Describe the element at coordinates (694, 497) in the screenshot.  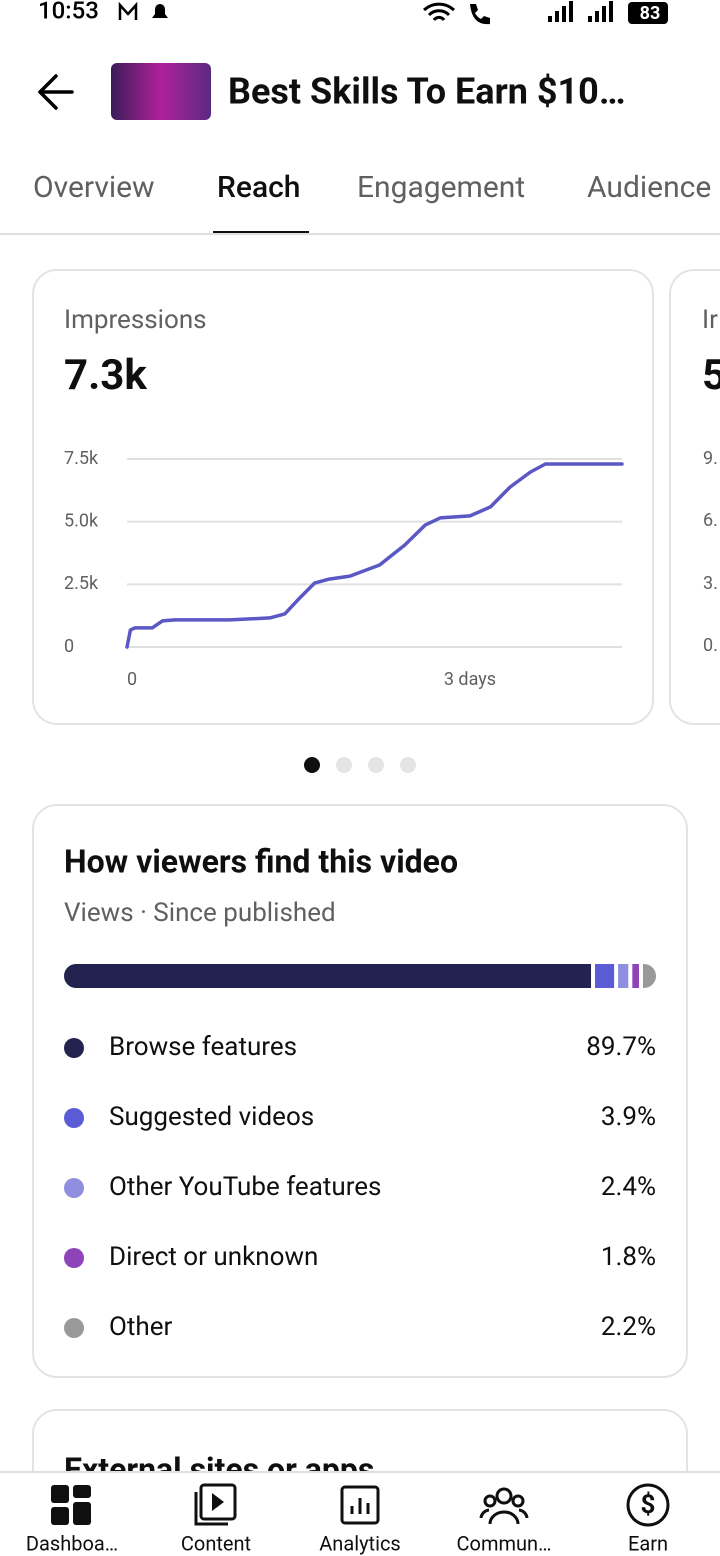
I see `next-metric-card` at that location.